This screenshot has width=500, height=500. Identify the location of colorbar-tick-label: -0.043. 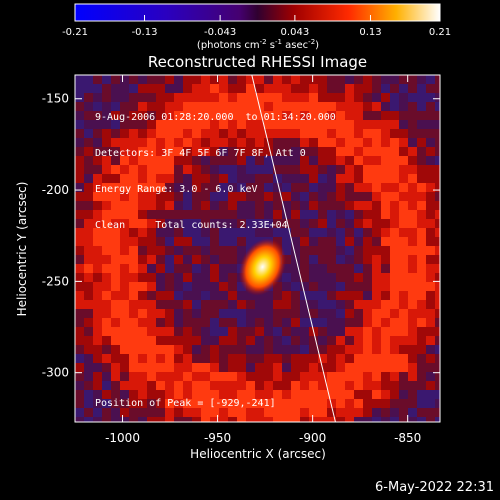
(220, 32).